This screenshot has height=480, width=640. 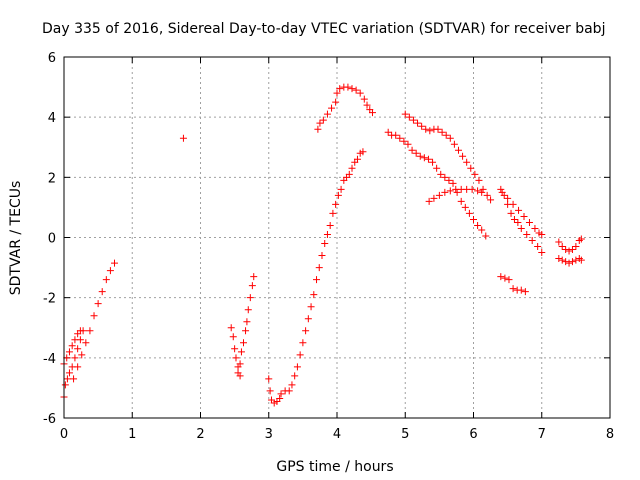 What do you see at coordinates (49, 299) in the screenshot?
I see `y-tick-label: -2` at bounding box center [49, 299].